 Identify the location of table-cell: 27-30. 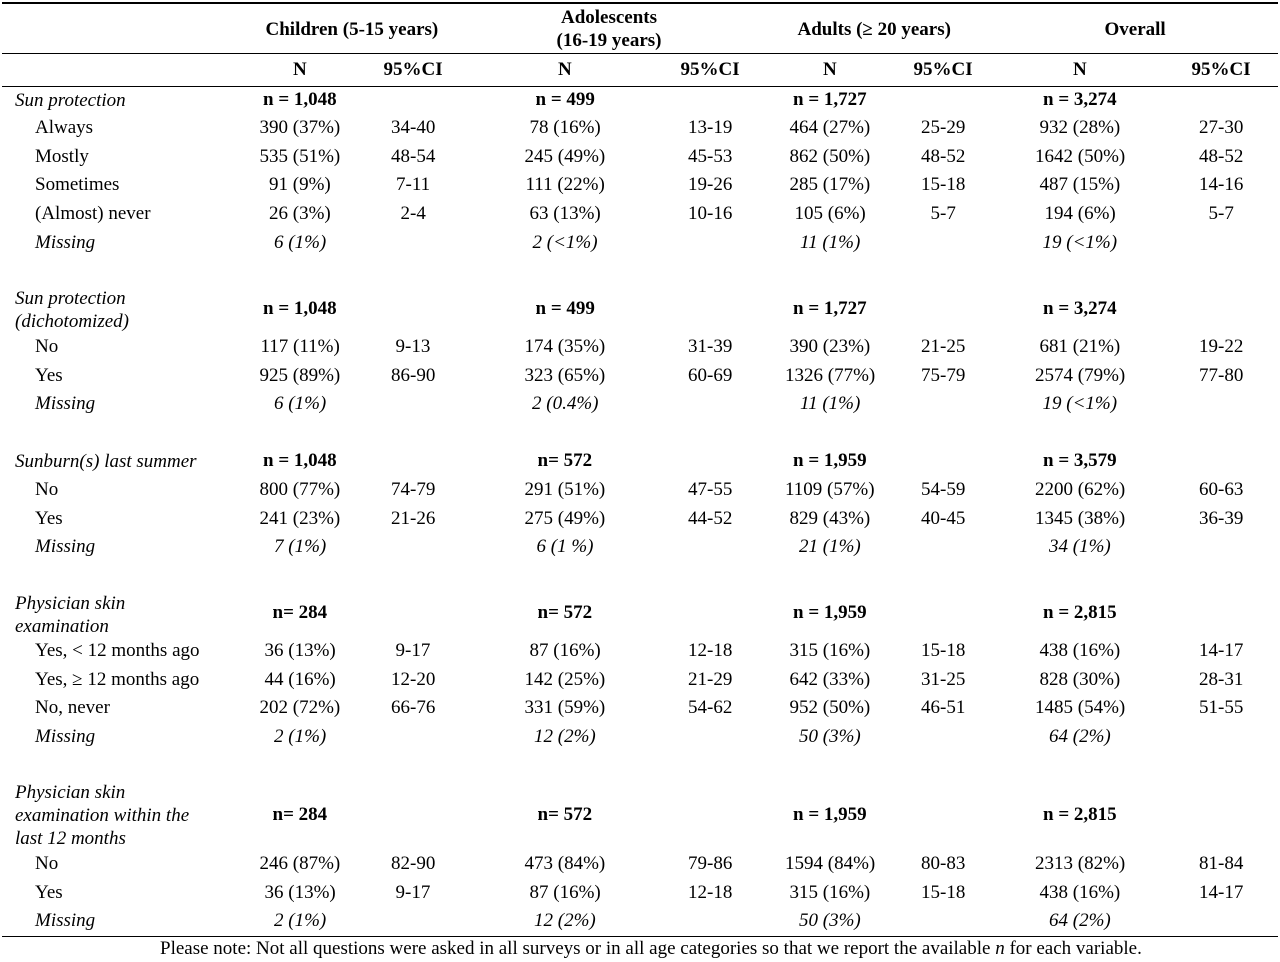
(1221, 127).